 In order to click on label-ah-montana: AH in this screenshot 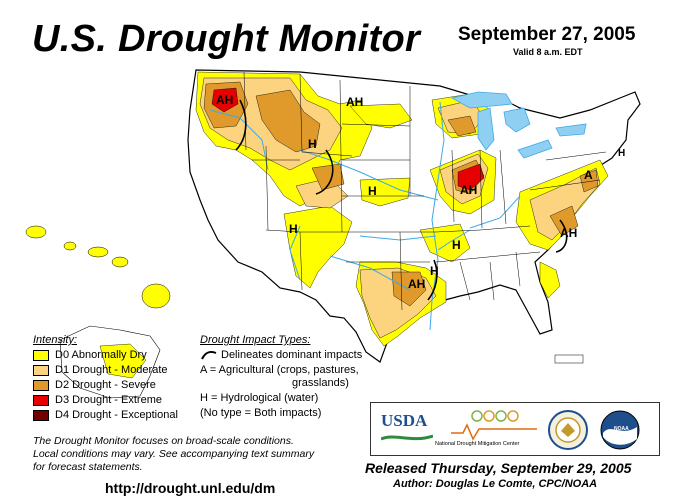, I will do `click(355, 102)`.